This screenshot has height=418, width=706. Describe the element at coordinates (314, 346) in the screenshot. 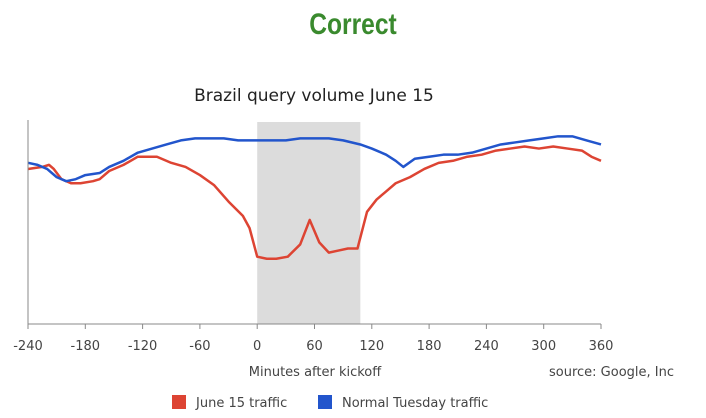

I see `x-tick-label: 60` at that location.